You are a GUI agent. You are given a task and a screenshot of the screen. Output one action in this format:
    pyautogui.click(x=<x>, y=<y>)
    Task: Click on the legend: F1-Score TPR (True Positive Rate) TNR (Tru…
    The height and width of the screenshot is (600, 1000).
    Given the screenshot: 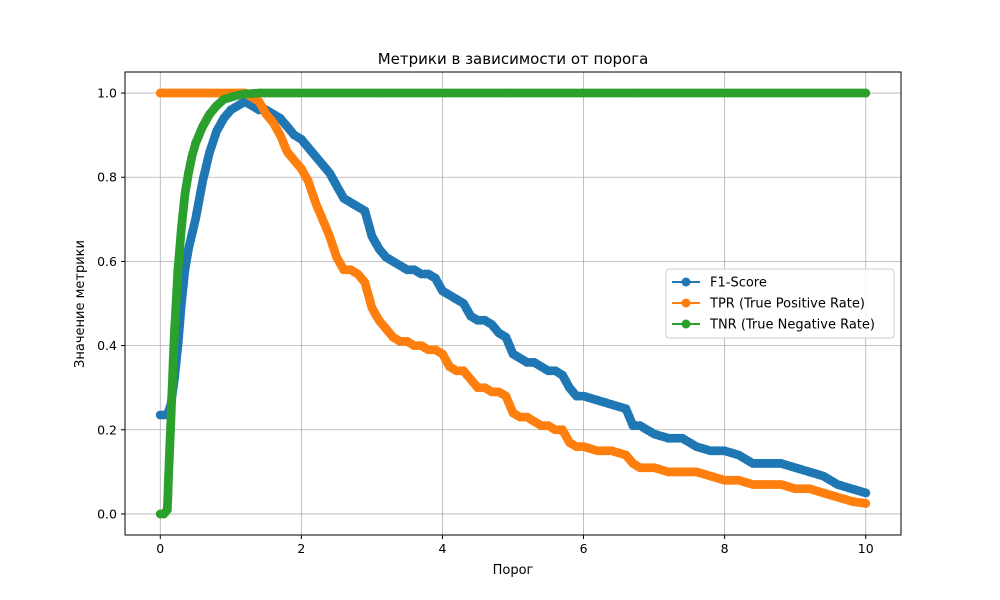 What is the action you would take?
    pyautogui.click(x=780, y=303)
    